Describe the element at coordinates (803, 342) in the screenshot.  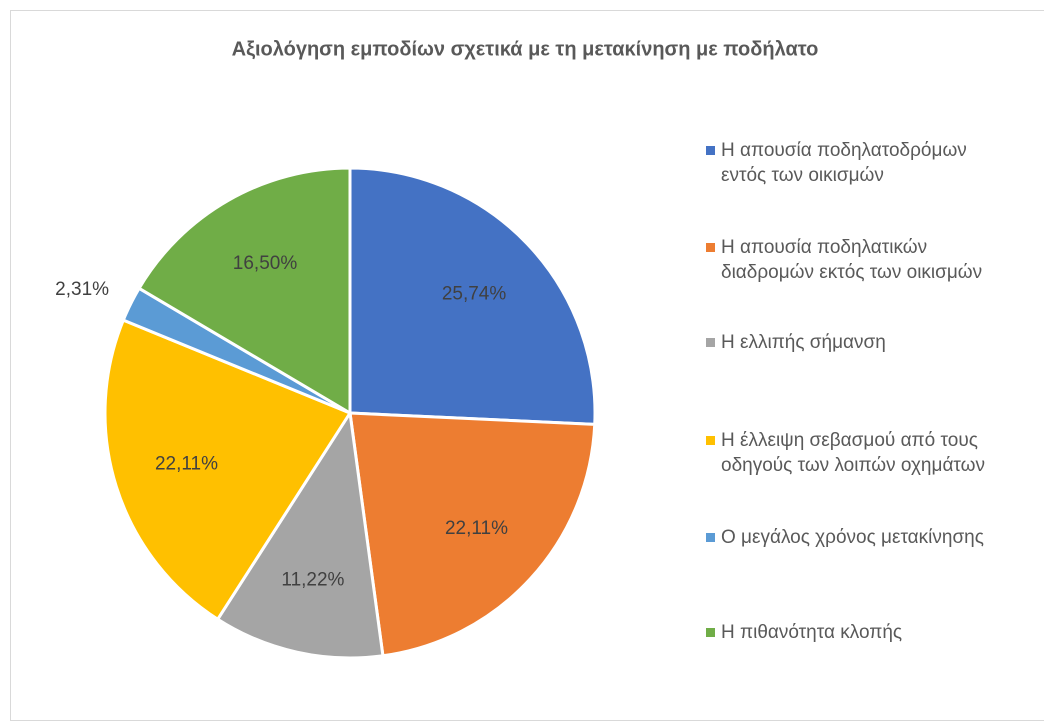
I see `legend-label: Η ελλιπής σήμανση` at that location.